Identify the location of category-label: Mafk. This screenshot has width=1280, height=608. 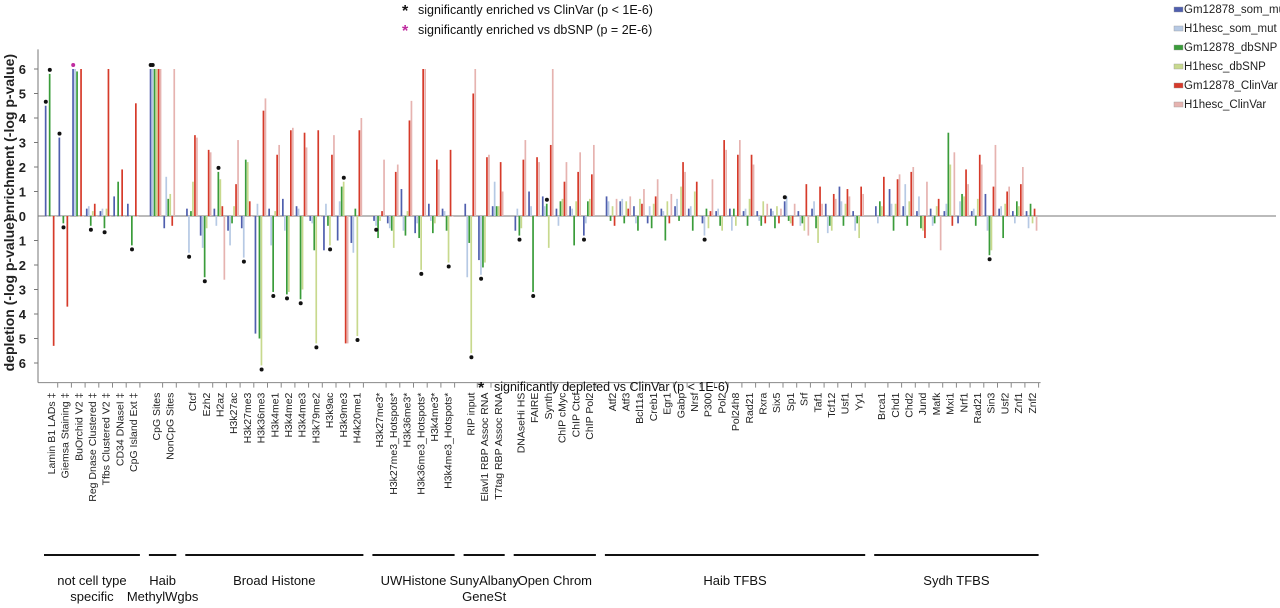
(937, 404).